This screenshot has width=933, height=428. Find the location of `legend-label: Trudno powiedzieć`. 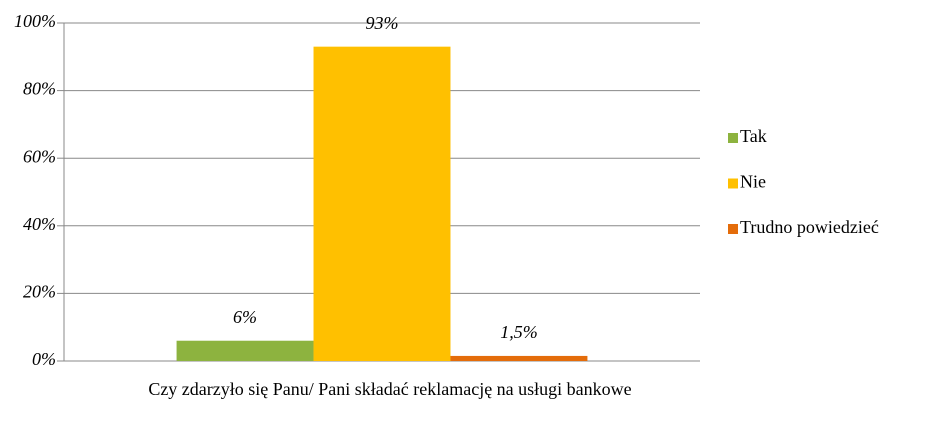

legend-label: Trudno powiedzieć is located at coordinates (809, 227).